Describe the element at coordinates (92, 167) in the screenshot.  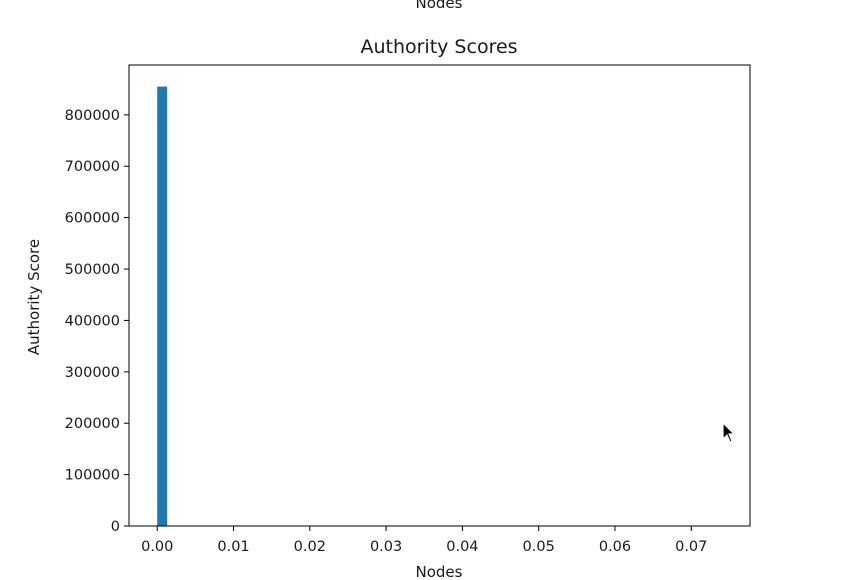
I see `y-tick-label-7: 700000` at that location.